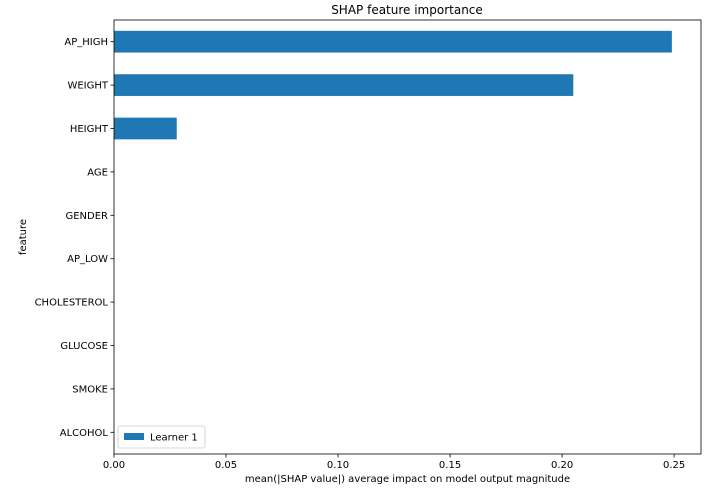  I want to click on x-tick-label: 0.20, so click(562, 465).